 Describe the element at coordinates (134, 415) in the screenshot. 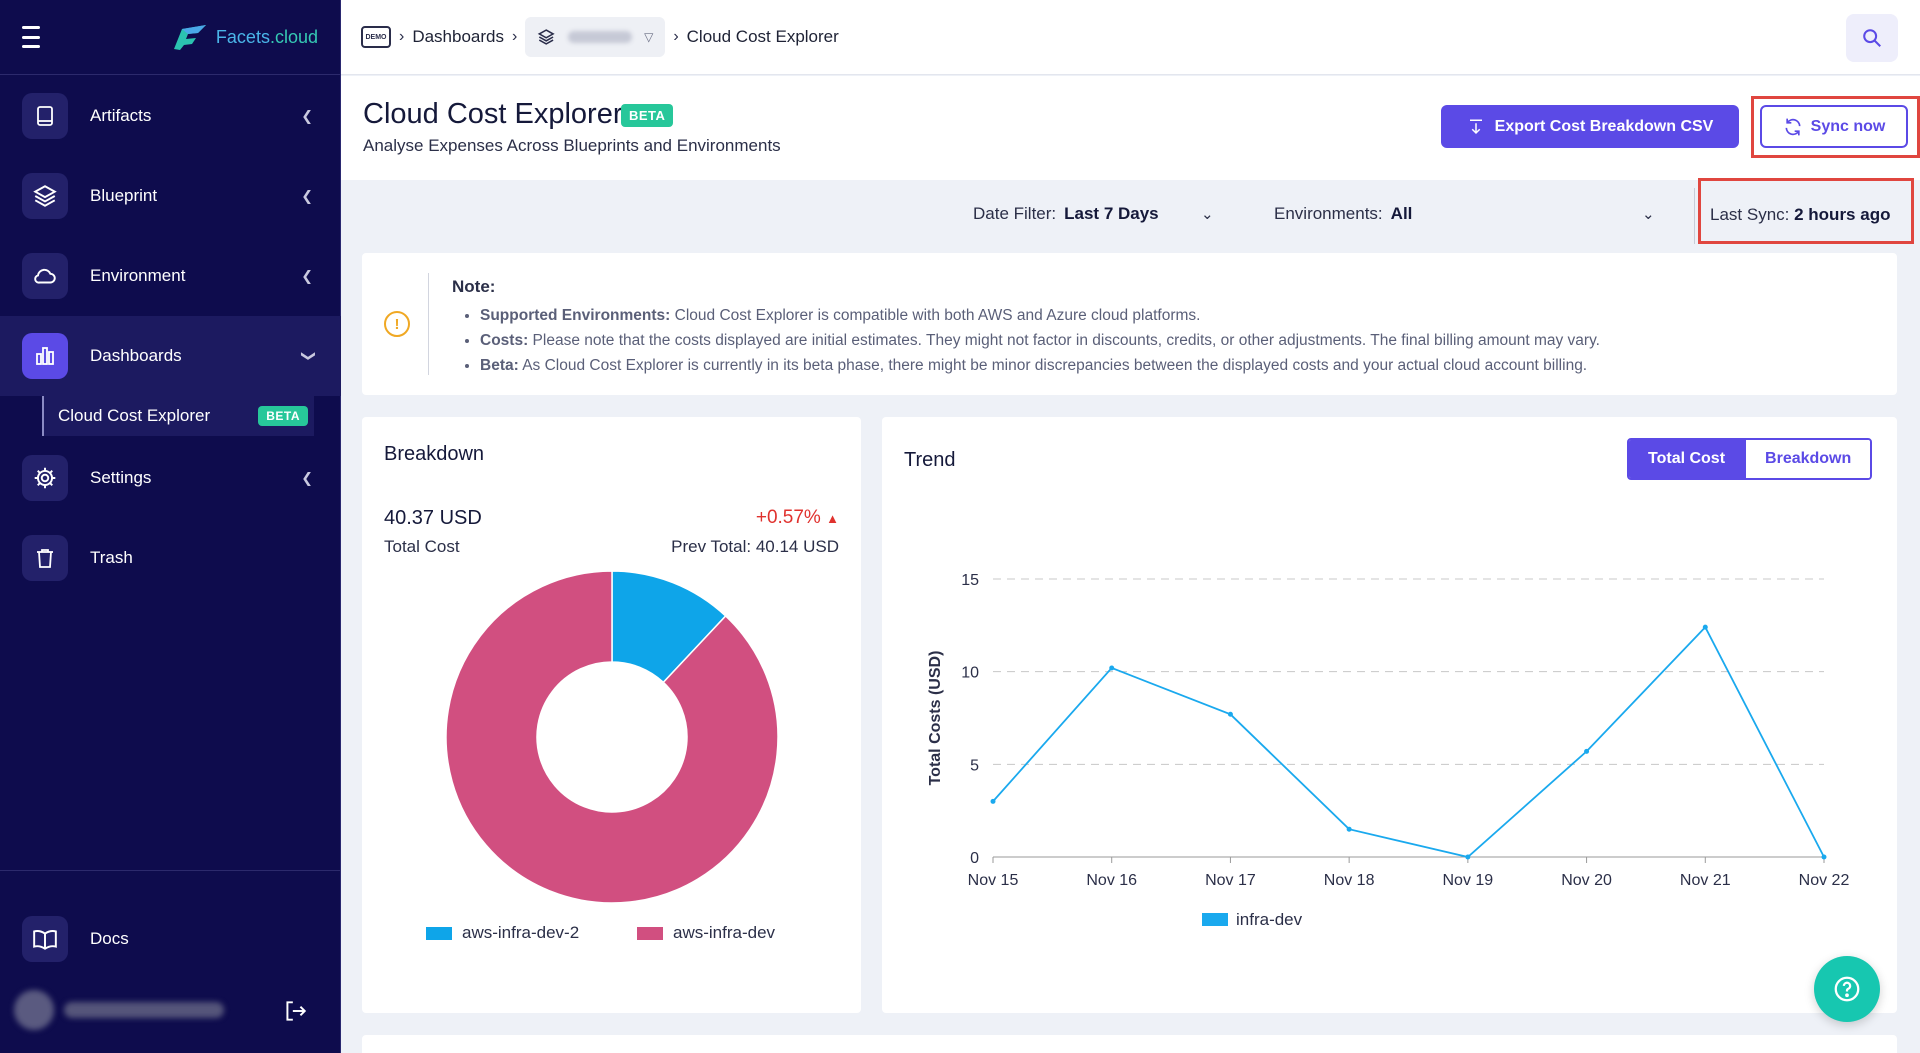

I see `sidebar-subitem-label: Cloud Cost Explorer` at that location.